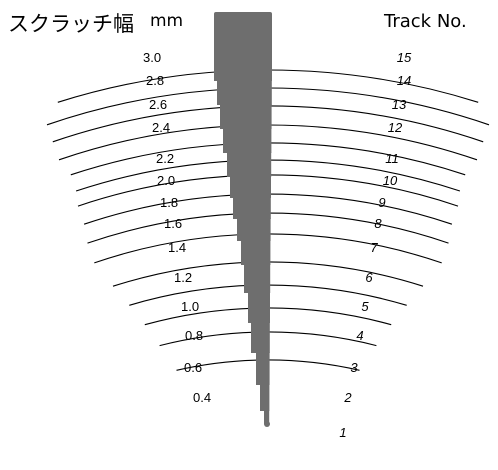 This screenshot has width=498, height=470. Describe the element at coordinates (404, 80) in the screenshot. I see `track-number-14: 14` at that location.